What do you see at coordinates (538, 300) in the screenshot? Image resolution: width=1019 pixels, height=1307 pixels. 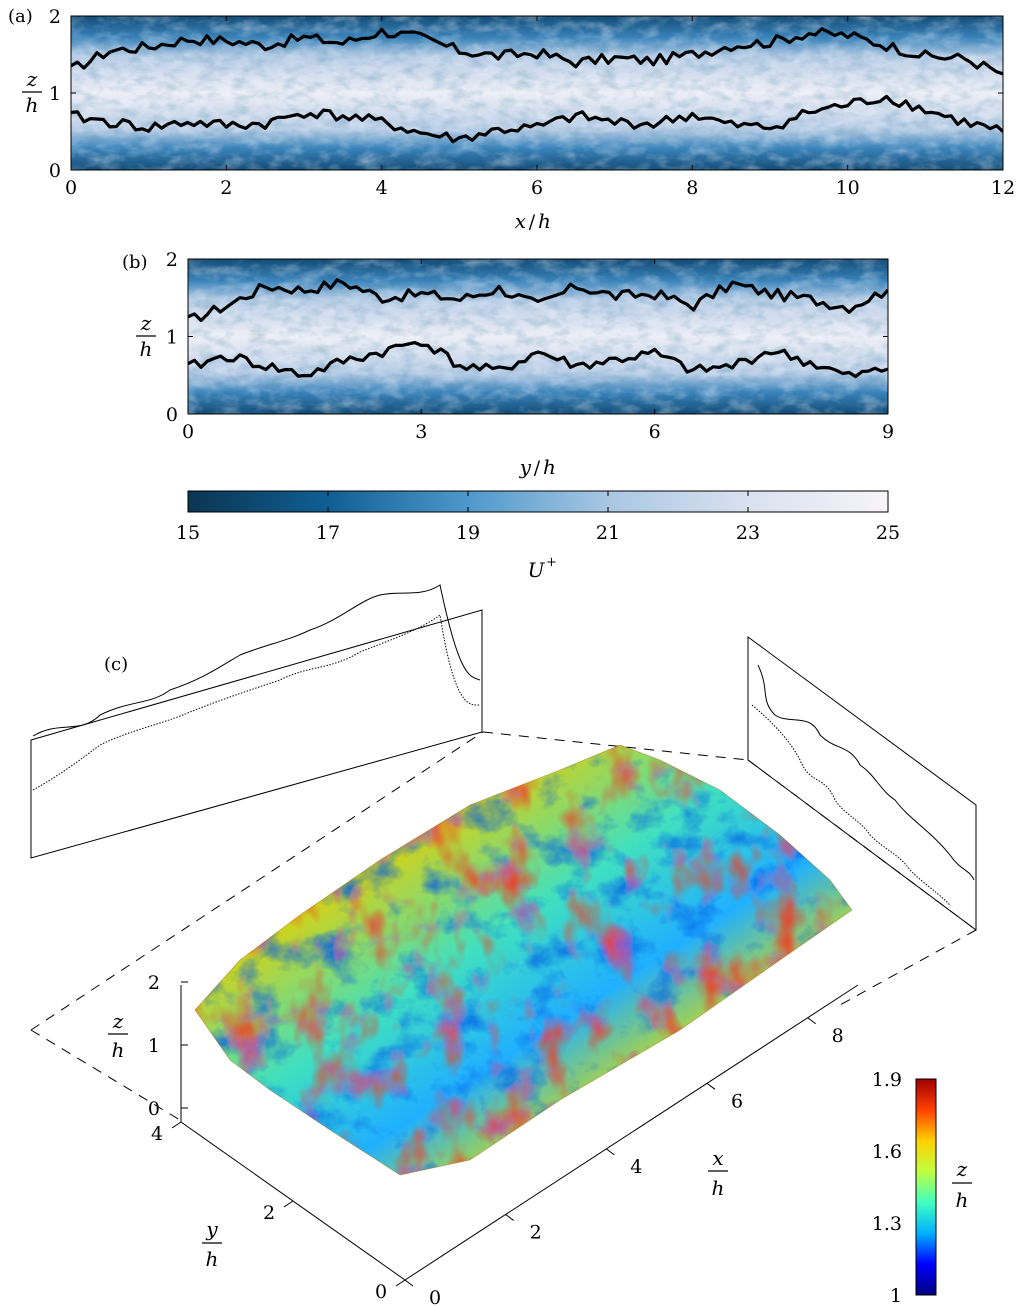 I see `panel-b-upper-interface` at bounding box center [538, 300].